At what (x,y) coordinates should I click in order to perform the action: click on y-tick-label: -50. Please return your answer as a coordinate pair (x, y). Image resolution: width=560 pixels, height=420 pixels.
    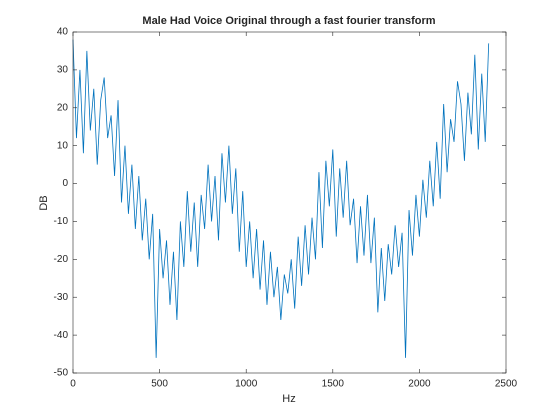
    Looking at the image, I should click on (61, 373).